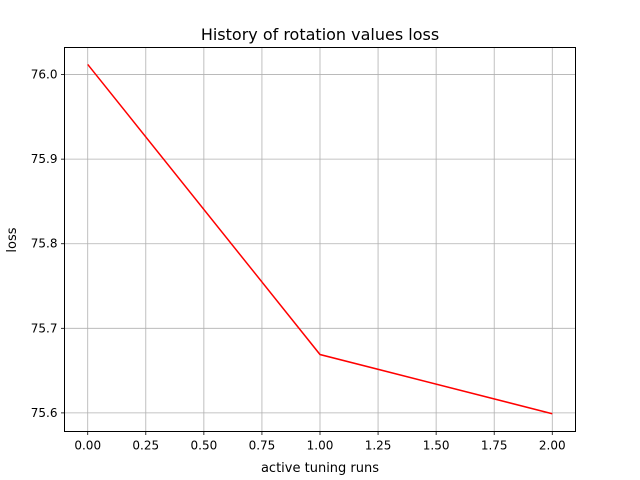  I want to click on x-tick-label: 1.75, so click(494, 446).